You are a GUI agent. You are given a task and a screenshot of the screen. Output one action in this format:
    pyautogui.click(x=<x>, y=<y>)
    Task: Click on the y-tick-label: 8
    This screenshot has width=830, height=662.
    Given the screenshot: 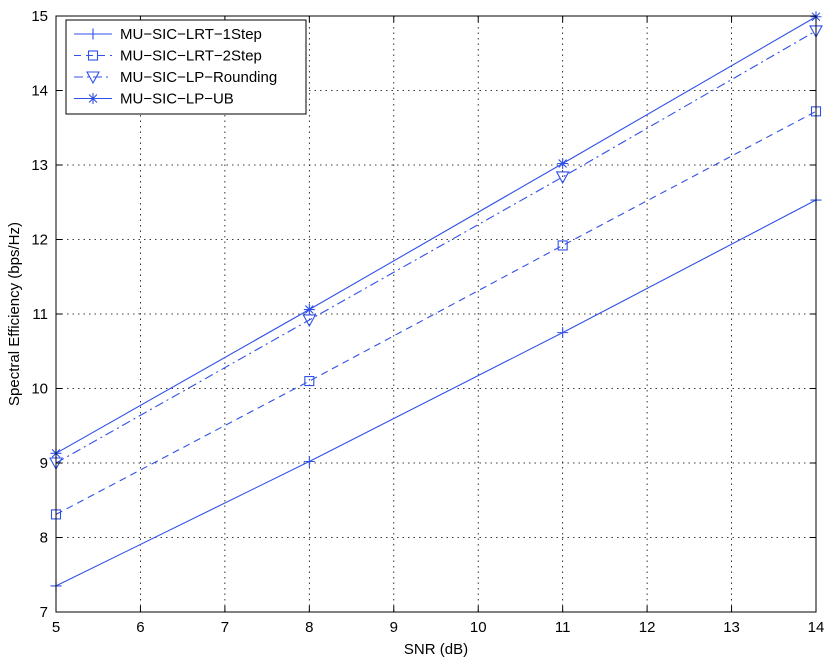 What is the action you would take?
    pyautogui.click(x=44, y=538)
    